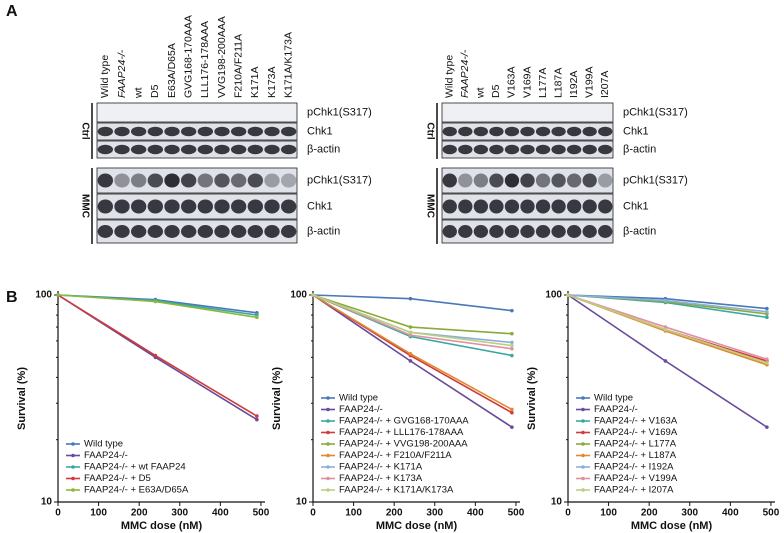 The image size is (784, 533). Describe the element at coordinates (339, 180) in the screenshot. I see `row-label: pChk1(S317)` at that location.